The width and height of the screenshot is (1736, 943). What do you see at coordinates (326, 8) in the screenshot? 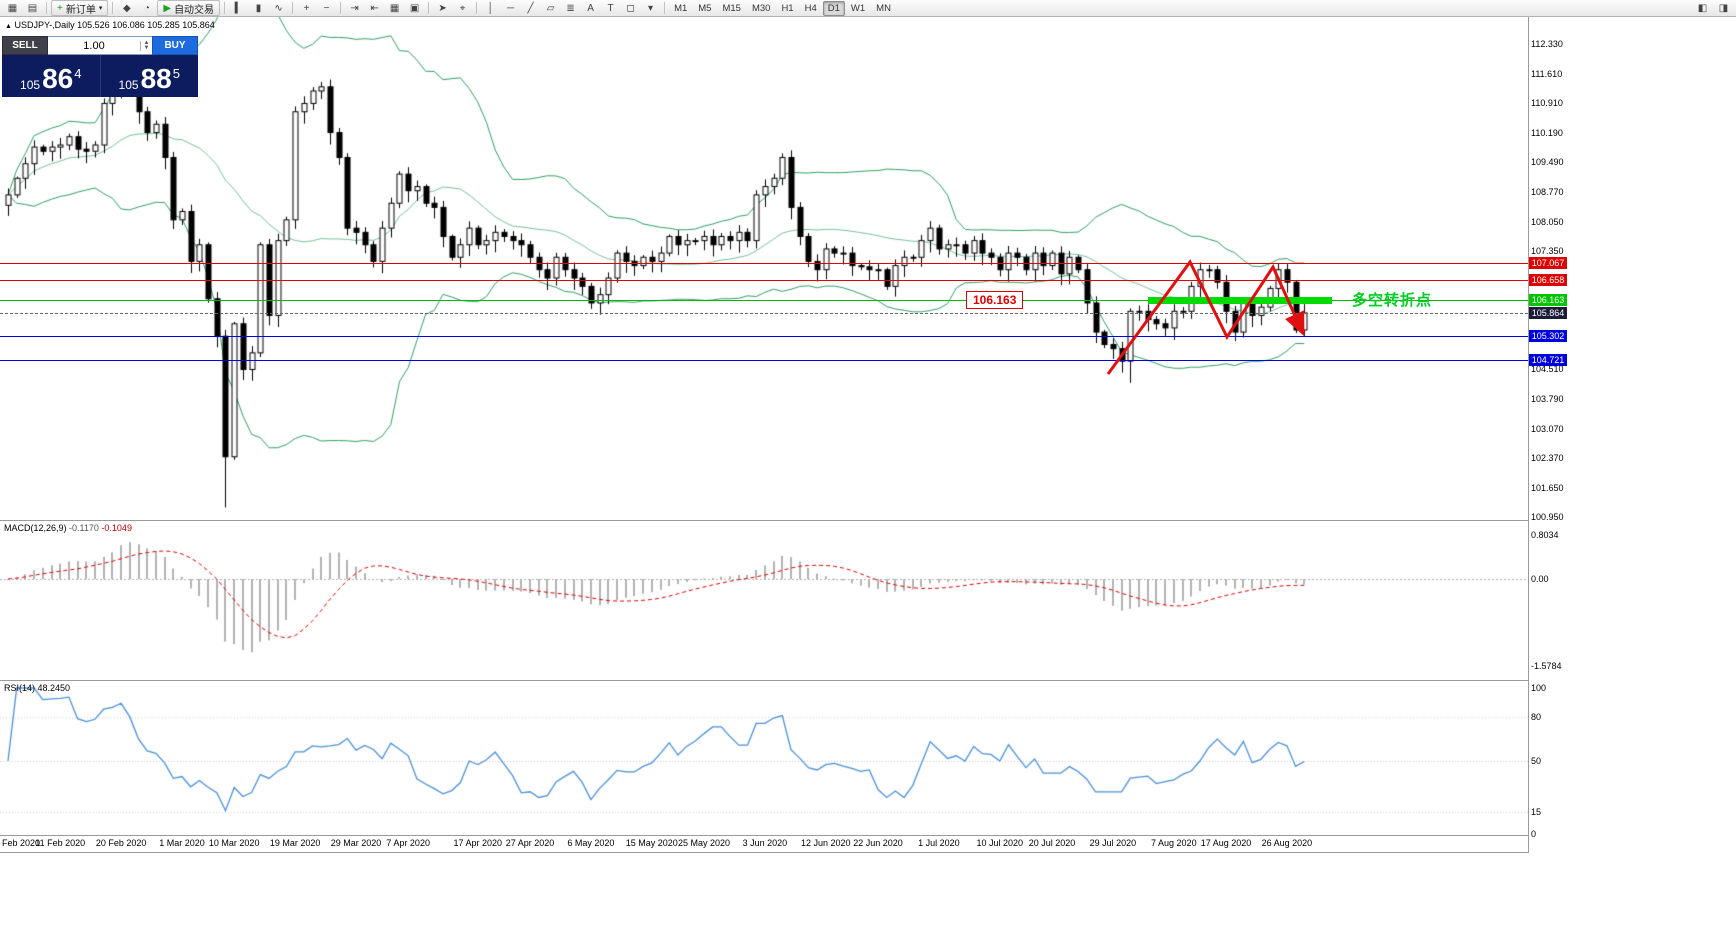
I see `zoom-out-icon: −` at bounding box center [326, 8].